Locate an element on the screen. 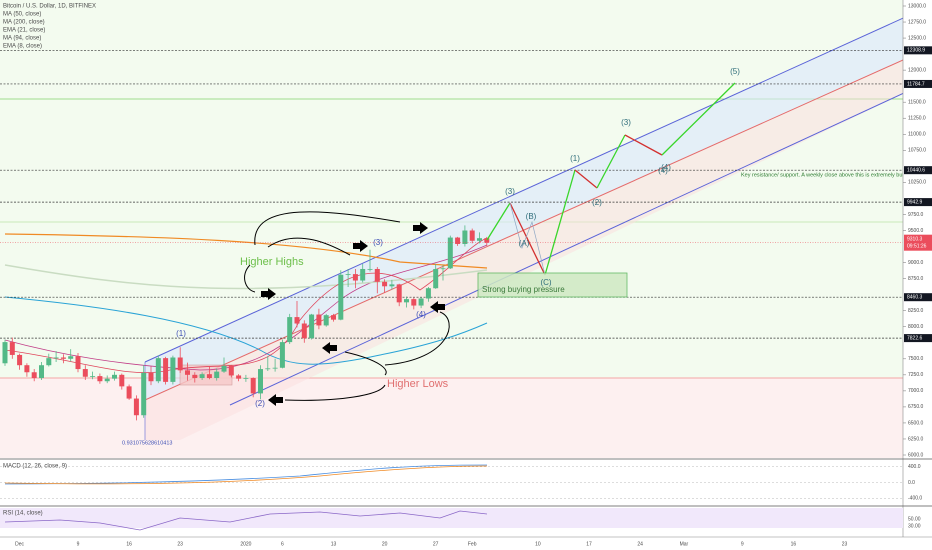 This screenshot has height=550, width=932. panel-title: RSI (14, close) is located at coordinates (23, 514).